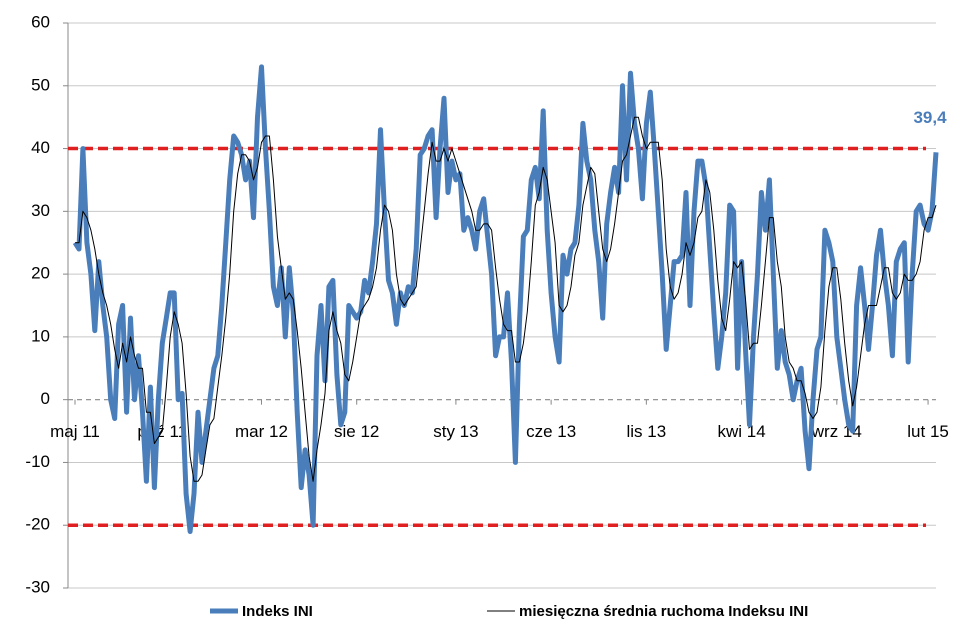 The width and height of the screenshot is (978, 644). What do you see at coordinates (40, 335) in the screenshot?
I see `y-tick-label: 10` at bounding box center [40, 335].